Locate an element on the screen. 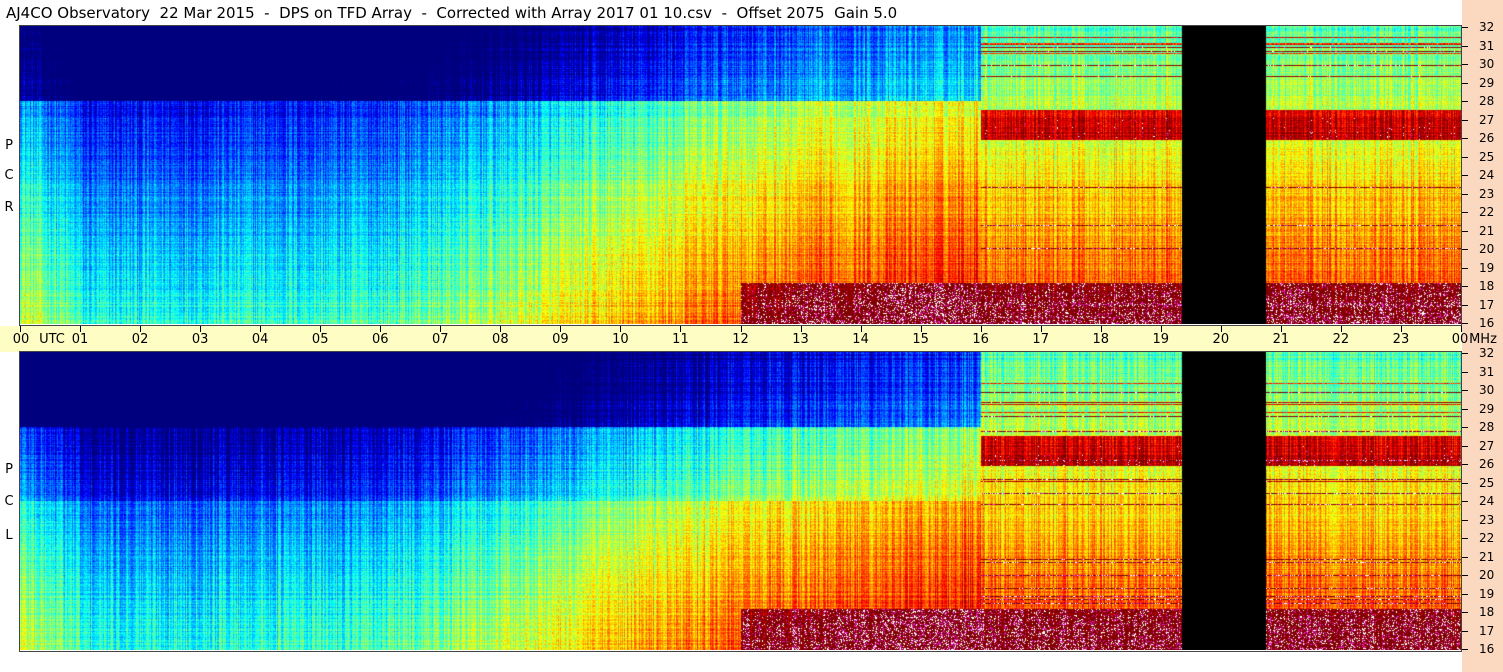 This screenshot has width=1503, height=672. frequency-axis-lcp: 32 31 30 29 28 27 26 25 24 23 22 21 20 19 18 17 16 is located at coordinates (1482, 501).